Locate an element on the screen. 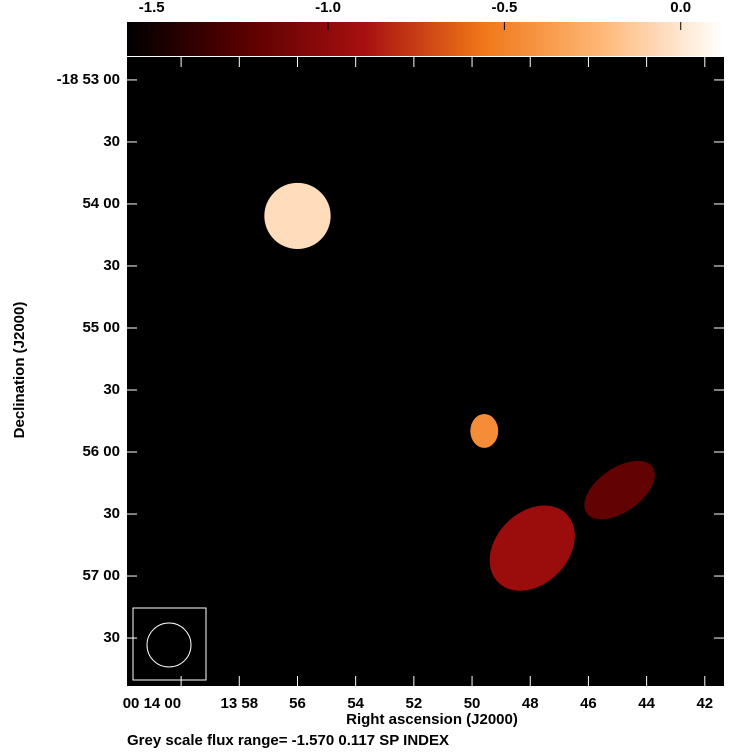 The height and width of the screenshot is (754, 732). beam-box is located at coordinates (169, 644).